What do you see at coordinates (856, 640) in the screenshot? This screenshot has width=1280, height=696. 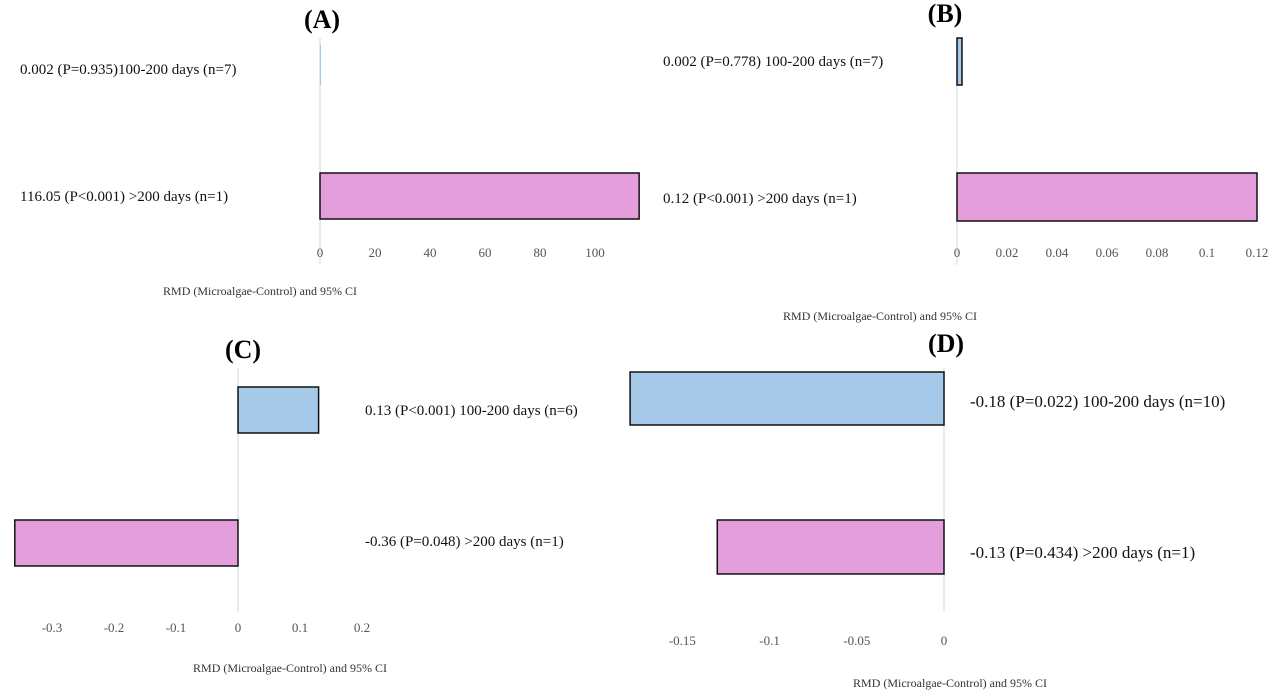 I see `panel-d-x-tick-label: -0.05` at bounding box center [856, 640].